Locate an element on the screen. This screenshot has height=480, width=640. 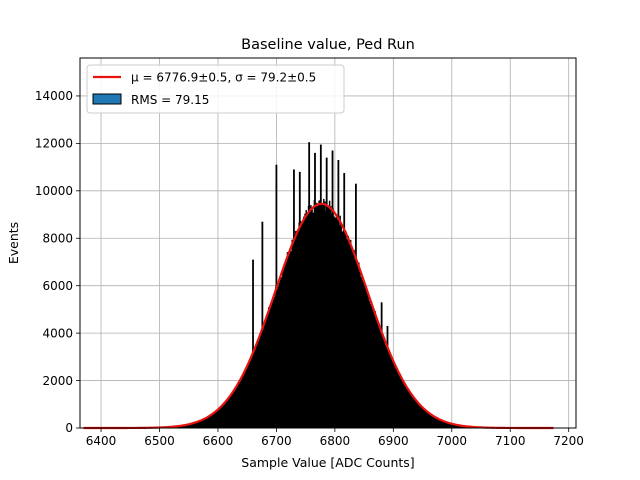
x-tick-label: 6800 is located at coordinates (335, 441).